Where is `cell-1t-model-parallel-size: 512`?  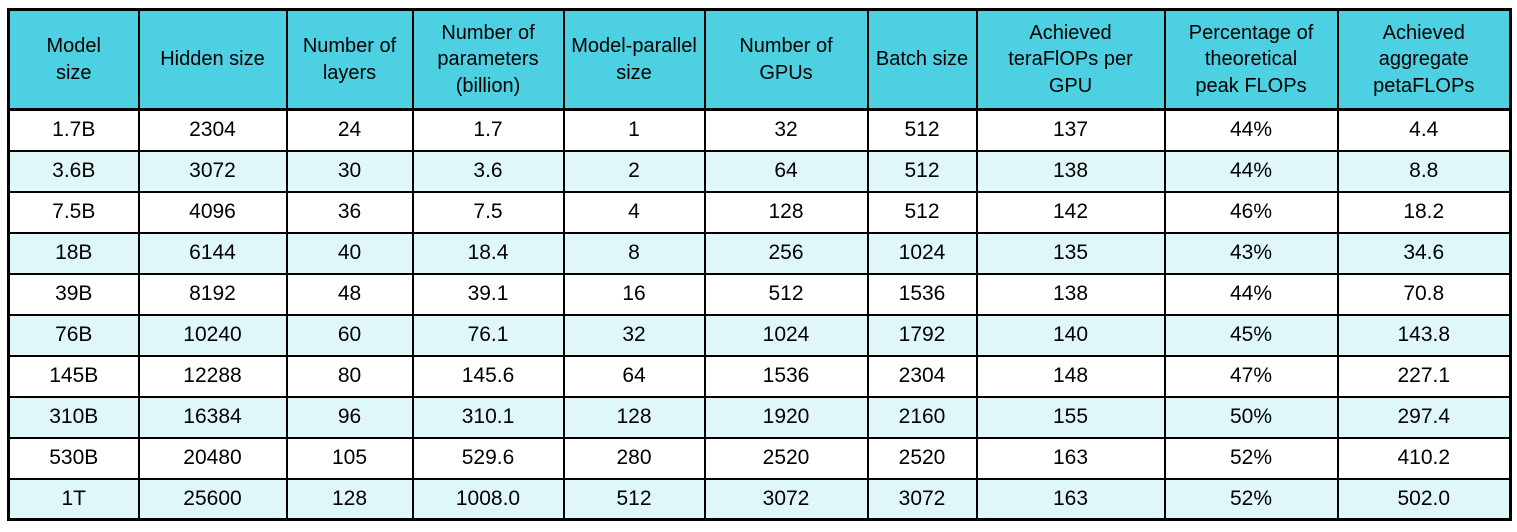
cell-1t-model-parallel-size: 512 is located at coordinates (634, 499).